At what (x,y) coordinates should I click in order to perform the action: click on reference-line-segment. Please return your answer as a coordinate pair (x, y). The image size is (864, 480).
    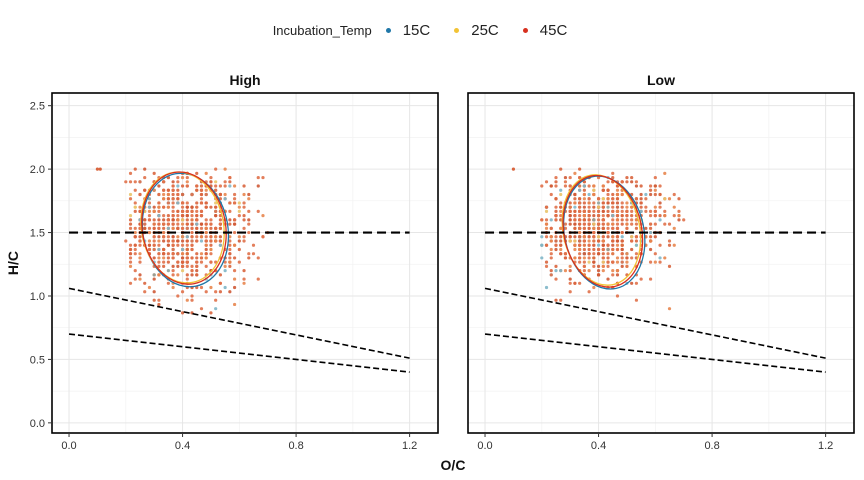
    Looking at the image, I should click on (655, 353).